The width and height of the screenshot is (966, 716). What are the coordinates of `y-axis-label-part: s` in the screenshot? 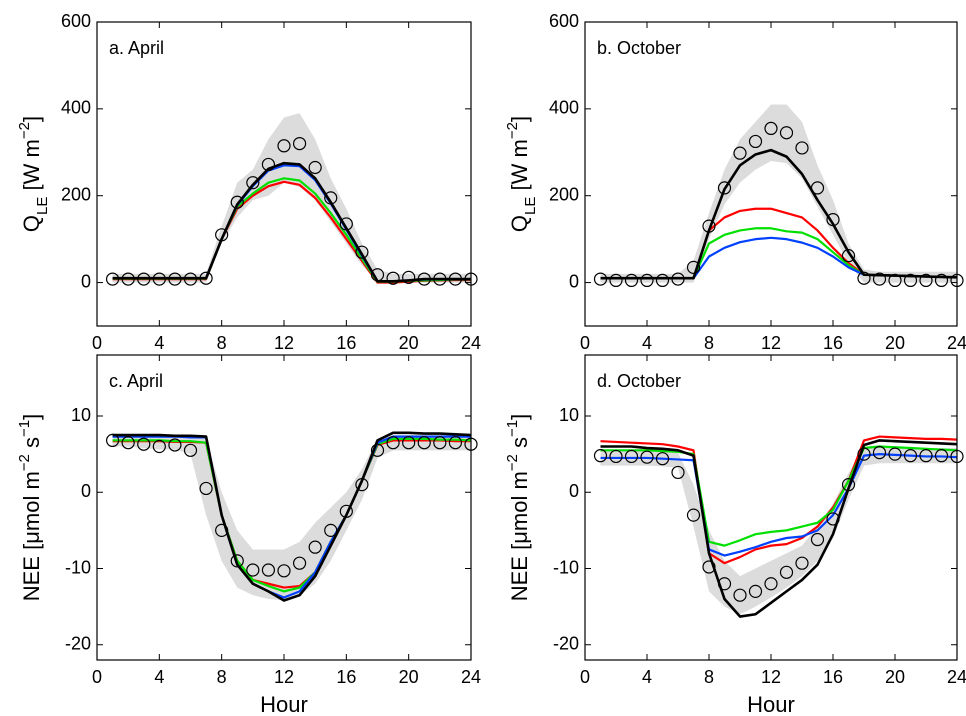 It's located at (519, 445).